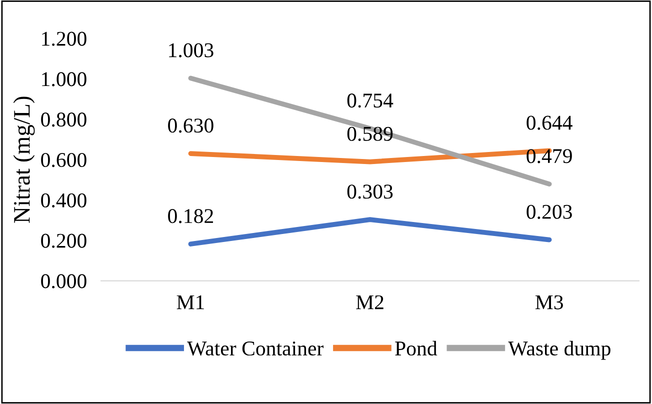 The height and width of the screenshot is (404, 652). I want to click on legend-label: Pond, so click(416, 348).